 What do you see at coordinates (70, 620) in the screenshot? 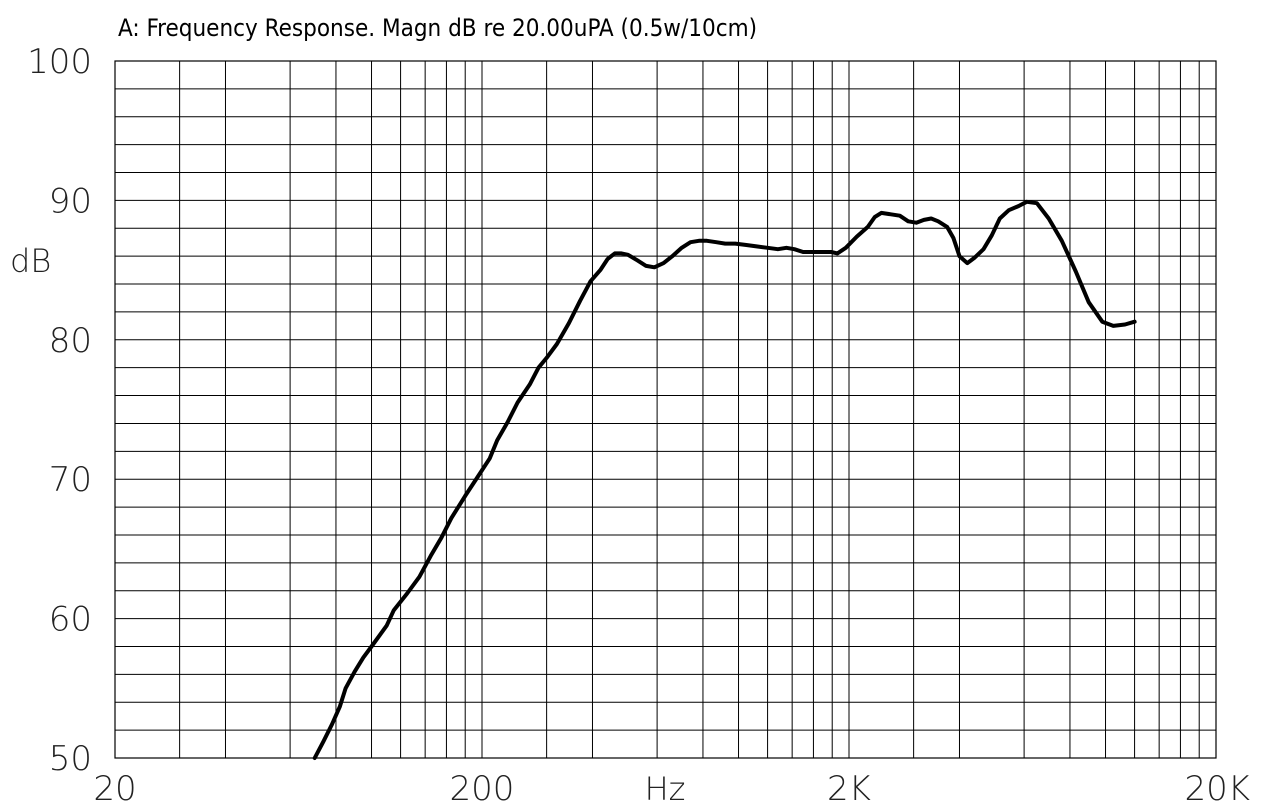
I see `y-tick-label: 60` at bounding box center [70, 620].